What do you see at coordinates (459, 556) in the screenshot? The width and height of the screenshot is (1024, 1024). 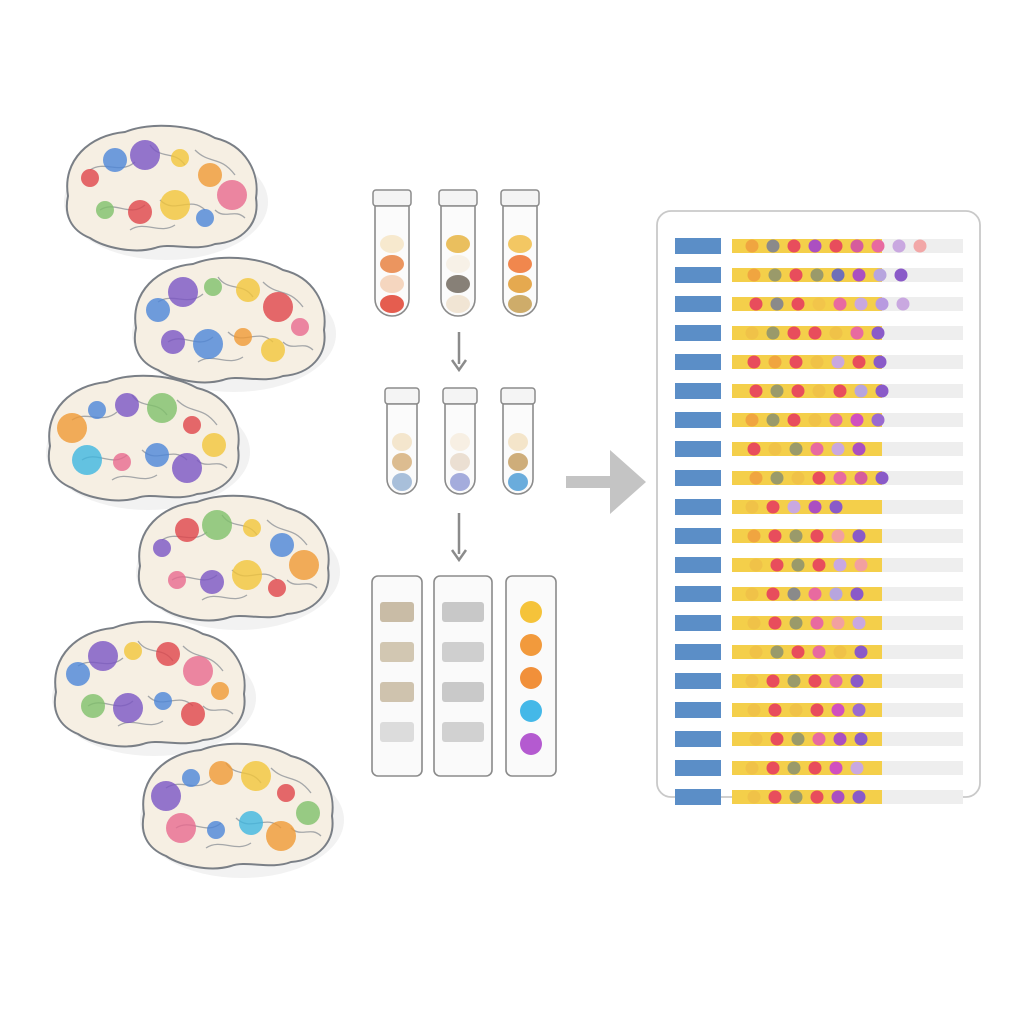 I see `arrow-head` at bounding box center [459, 556].